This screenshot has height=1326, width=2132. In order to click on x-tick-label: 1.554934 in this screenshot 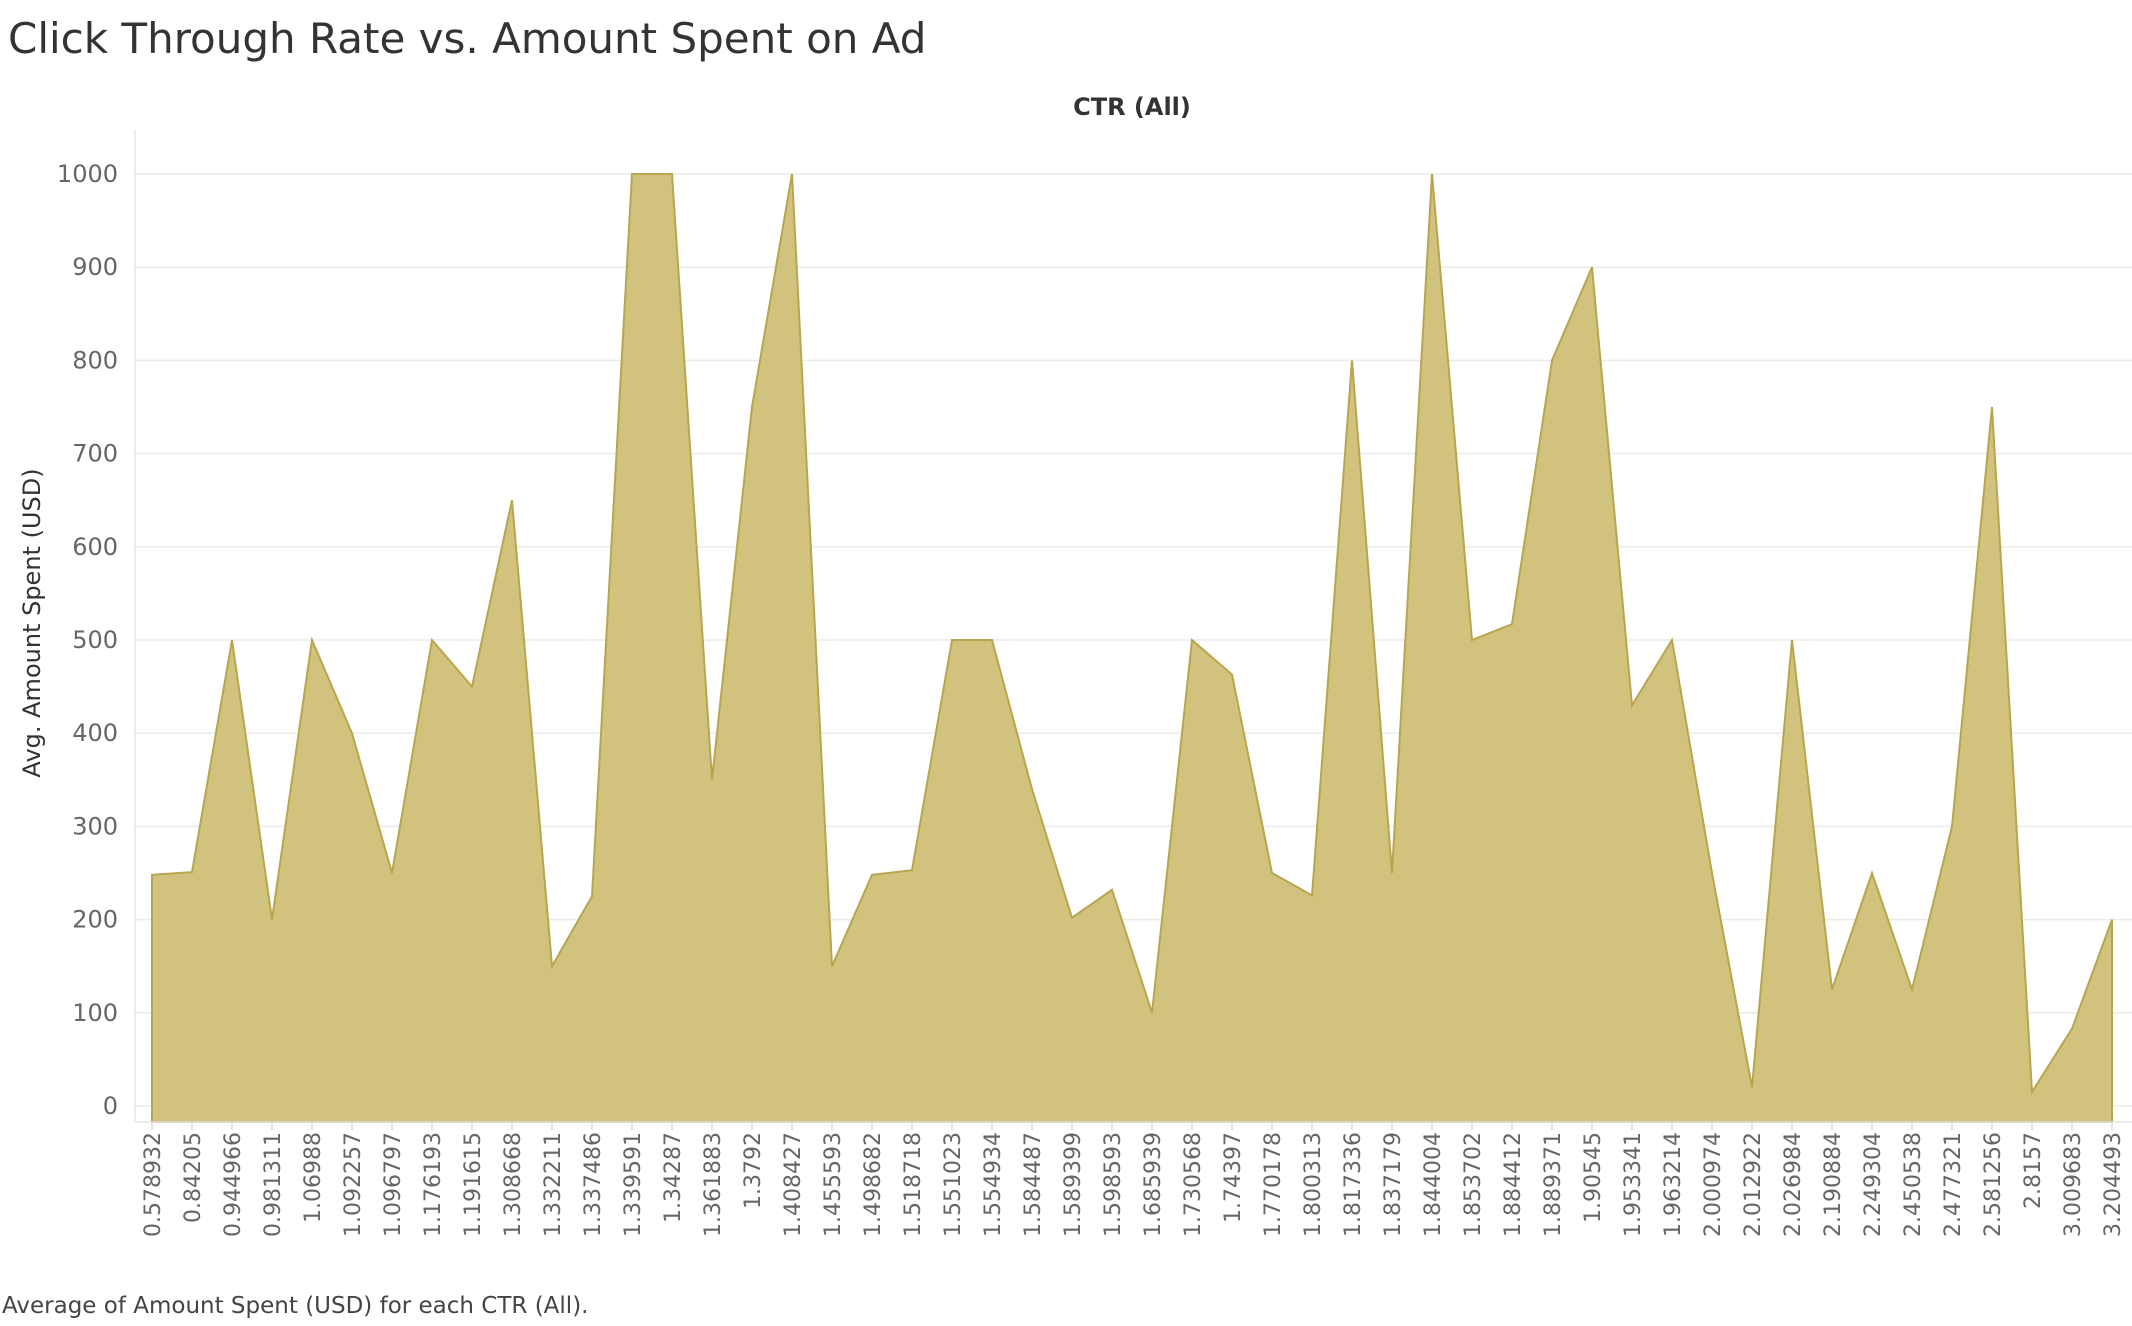, I will do `click(993, 1184)`.